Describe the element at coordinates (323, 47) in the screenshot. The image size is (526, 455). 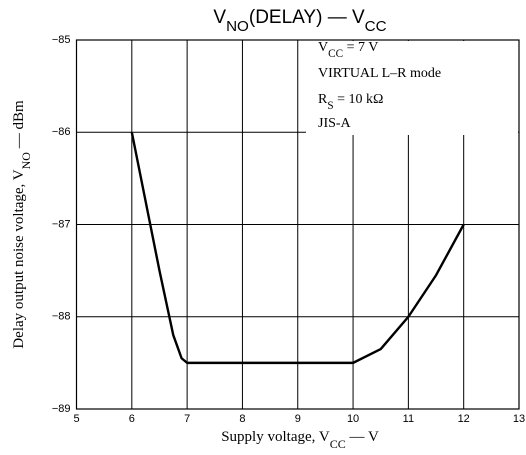
I see `annotation-part: V` at that location.